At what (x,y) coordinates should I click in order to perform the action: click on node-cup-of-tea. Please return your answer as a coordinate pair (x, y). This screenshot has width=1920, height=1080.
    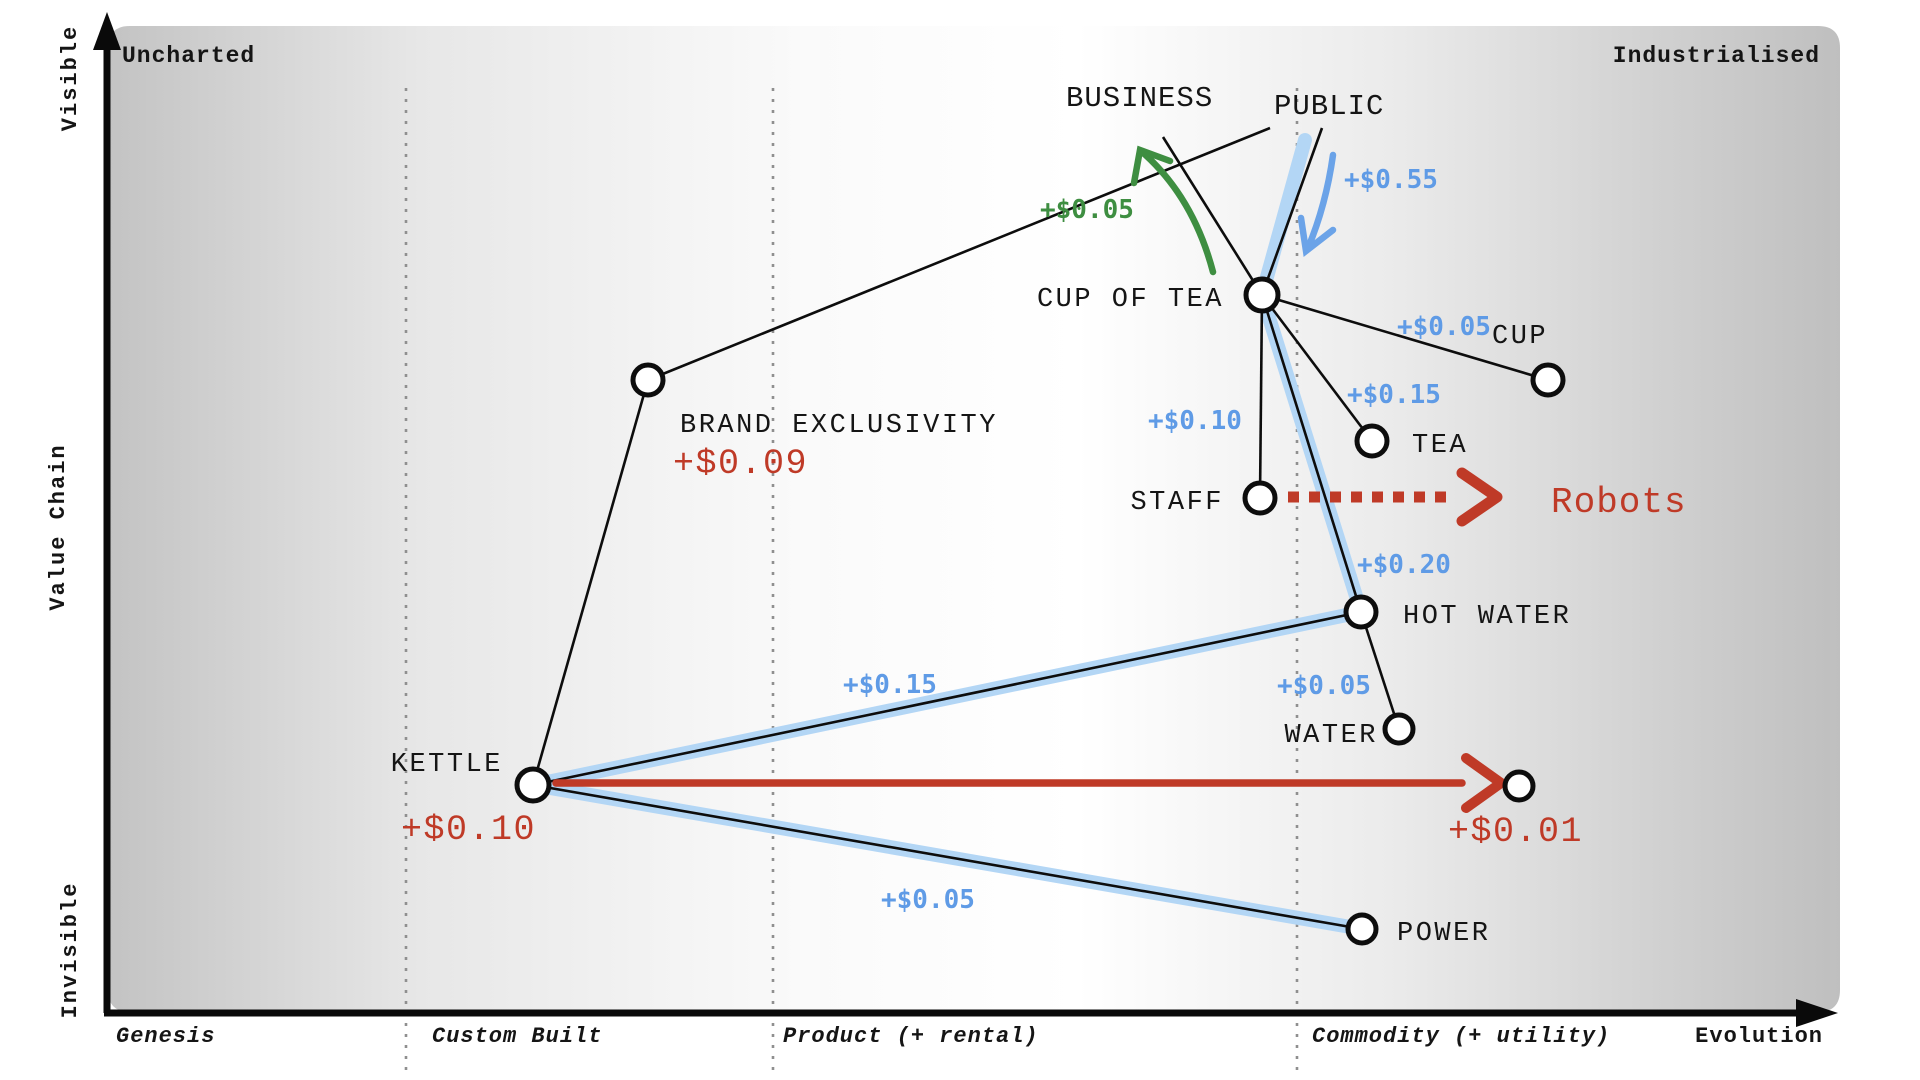
    Looking at the image, I should click on (1262, 295).